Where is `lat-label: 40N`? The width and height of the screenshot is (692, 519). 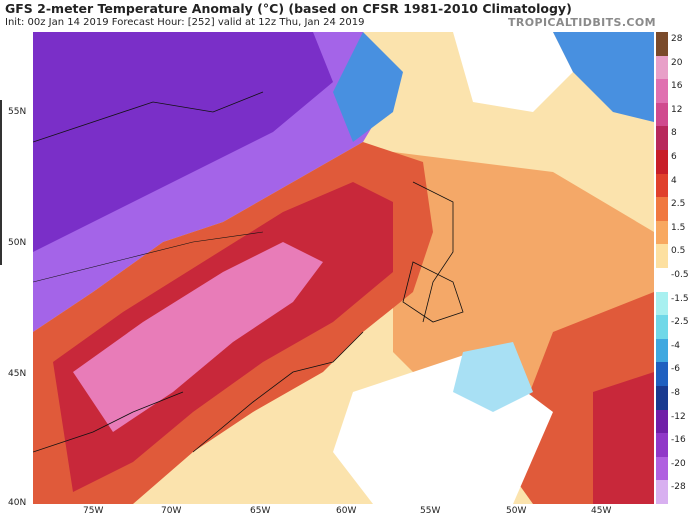 lat-label: 40N is located at coordinates (17, 503).